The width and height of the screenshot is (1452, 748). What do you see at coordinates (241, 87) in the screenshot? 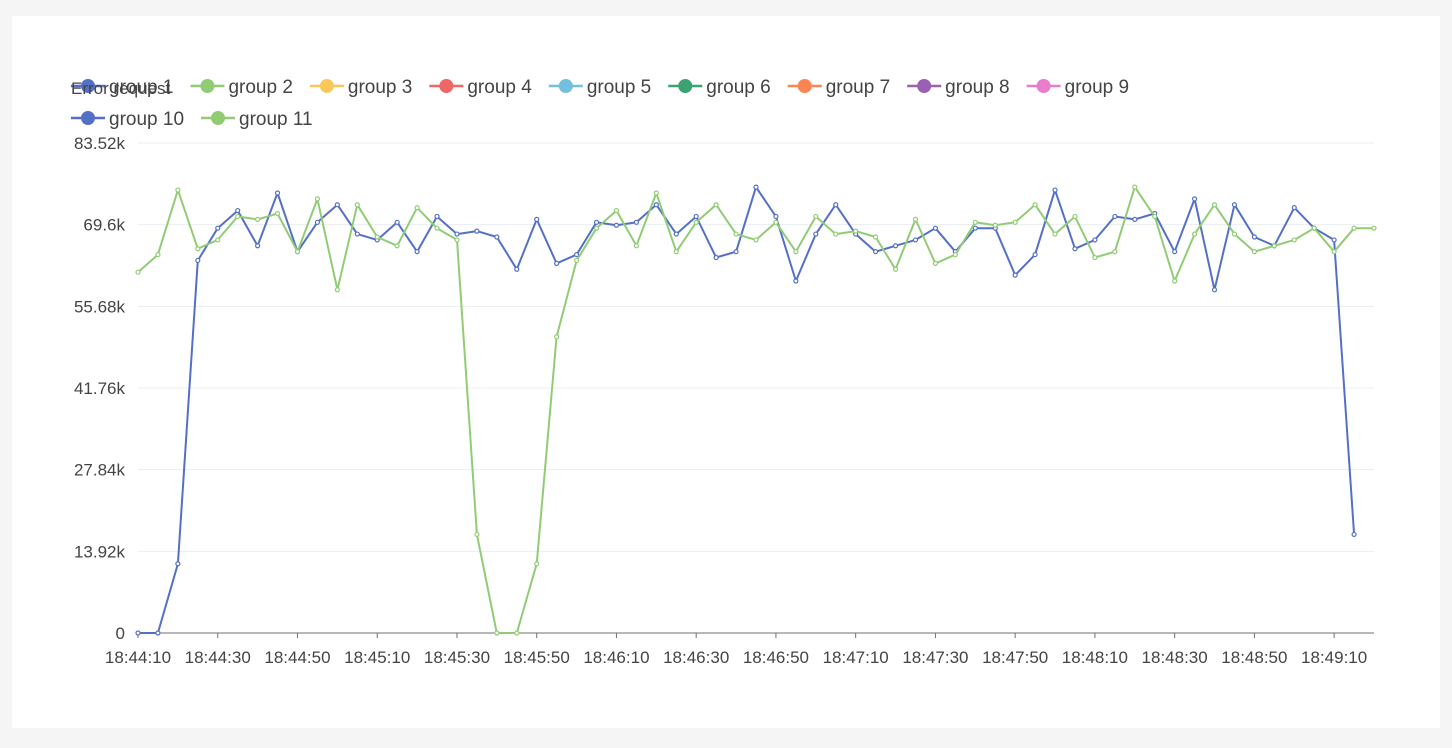
I see `legend-item-group-2: group 2` at bounding box center [241, 87].